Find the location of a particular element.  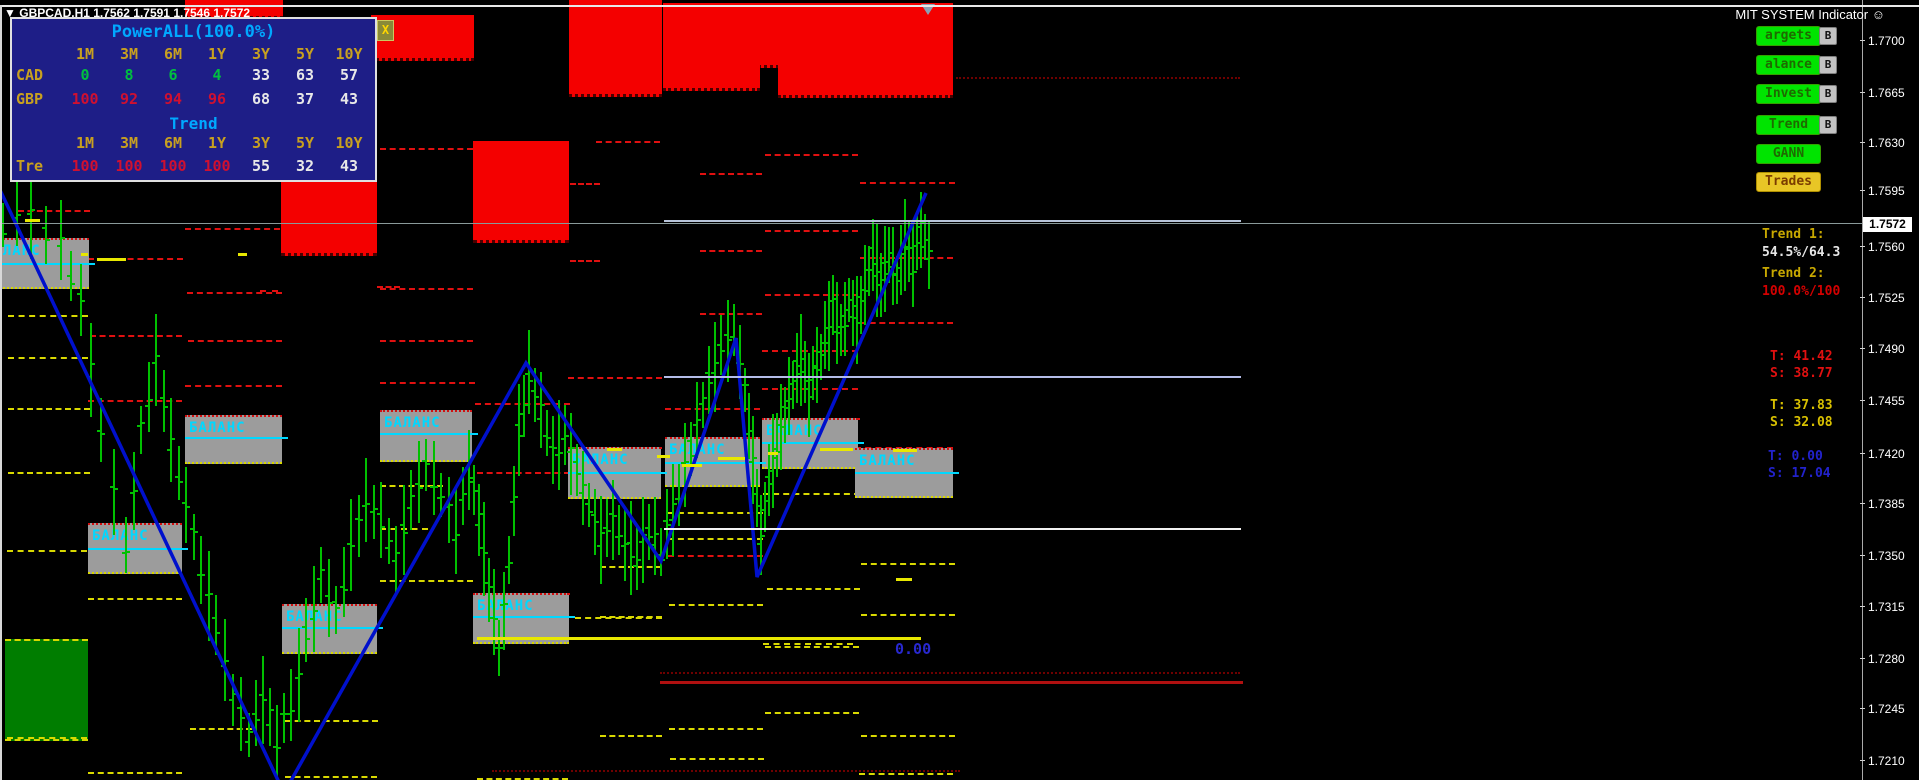

toolbar-button-trades: Trades is located at coordinates (1788, 182).